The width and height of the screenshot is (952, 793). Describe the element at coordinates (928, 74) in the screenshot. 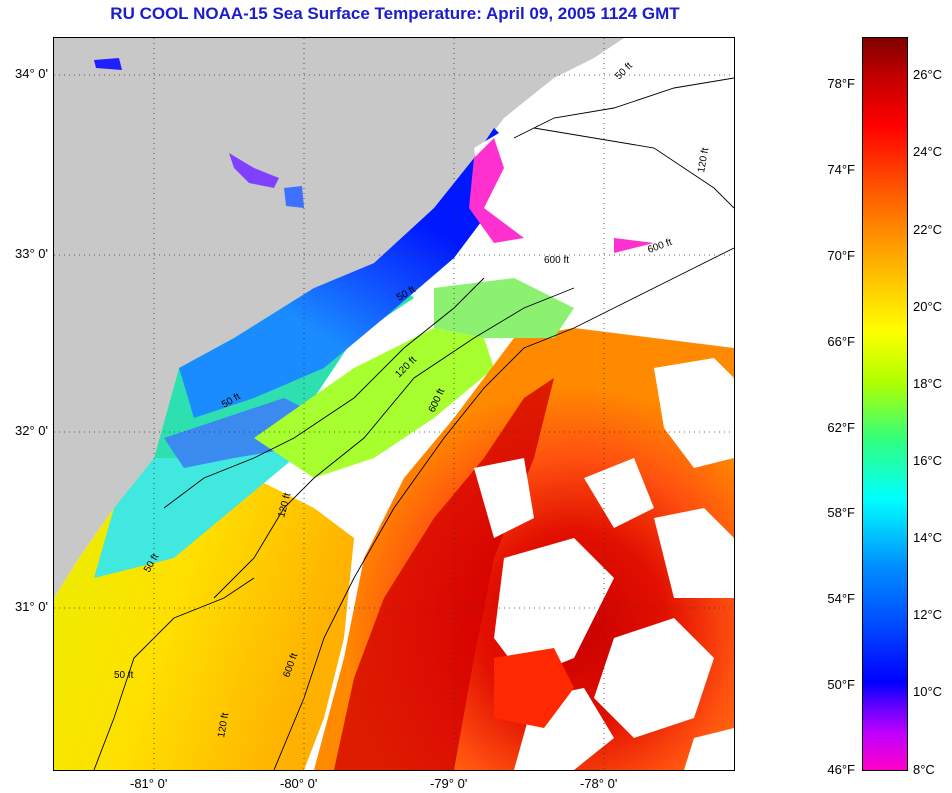

I see `colorbar-c-label: 26°C` at that location.